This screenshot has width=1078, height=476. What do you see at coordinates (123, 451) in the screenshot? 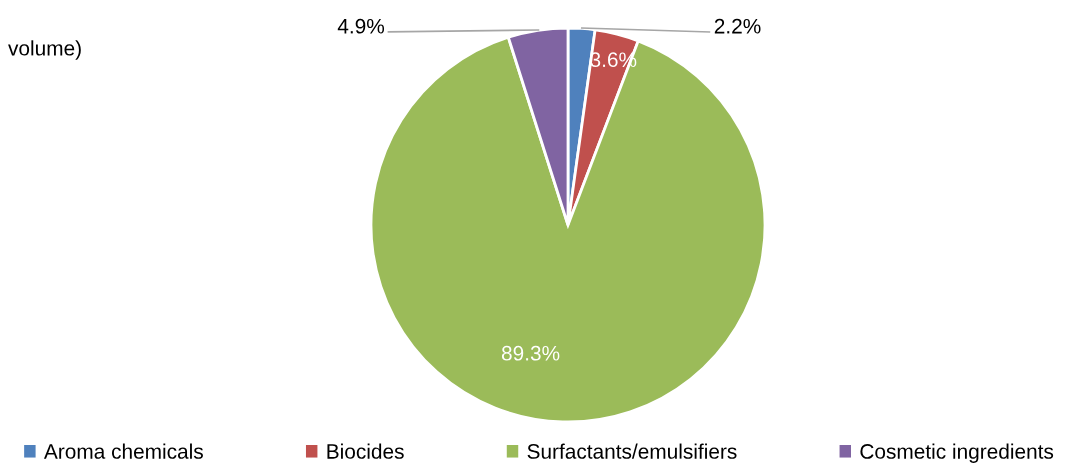
I see `legend-label: Aroma chemicals` at bounding box center [123, 451].